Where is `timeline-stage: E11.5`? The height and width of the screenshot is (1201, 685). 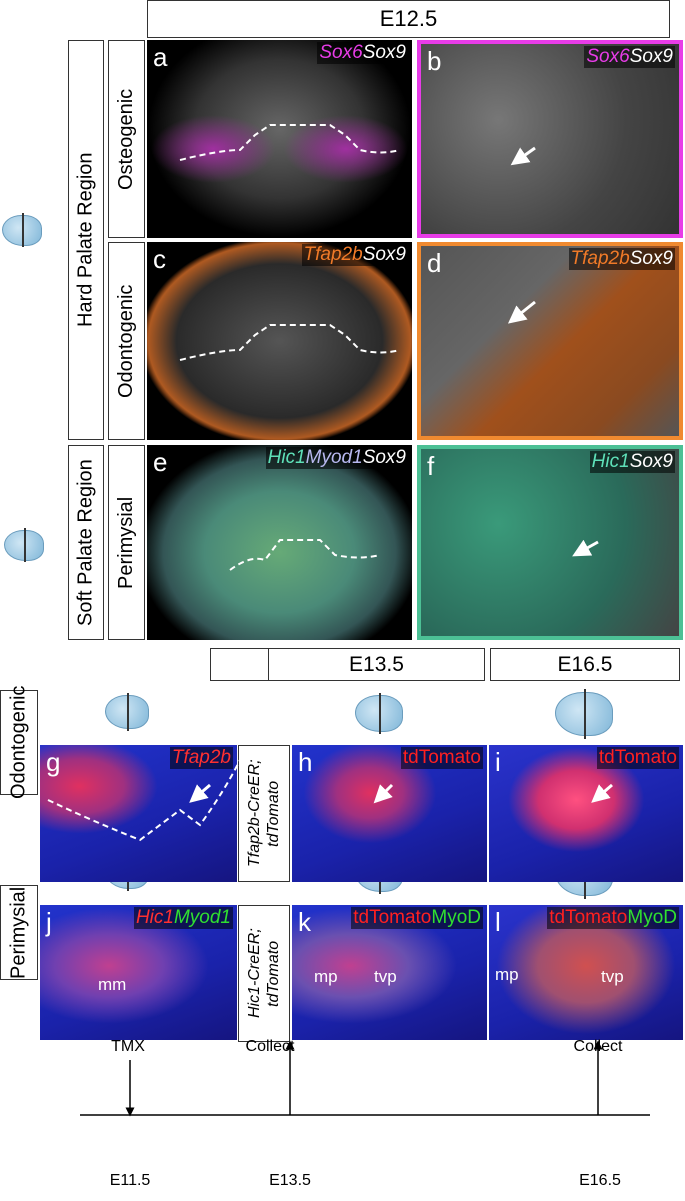 timeline-stage: E11.5 is located at coordinates (130, 1180).